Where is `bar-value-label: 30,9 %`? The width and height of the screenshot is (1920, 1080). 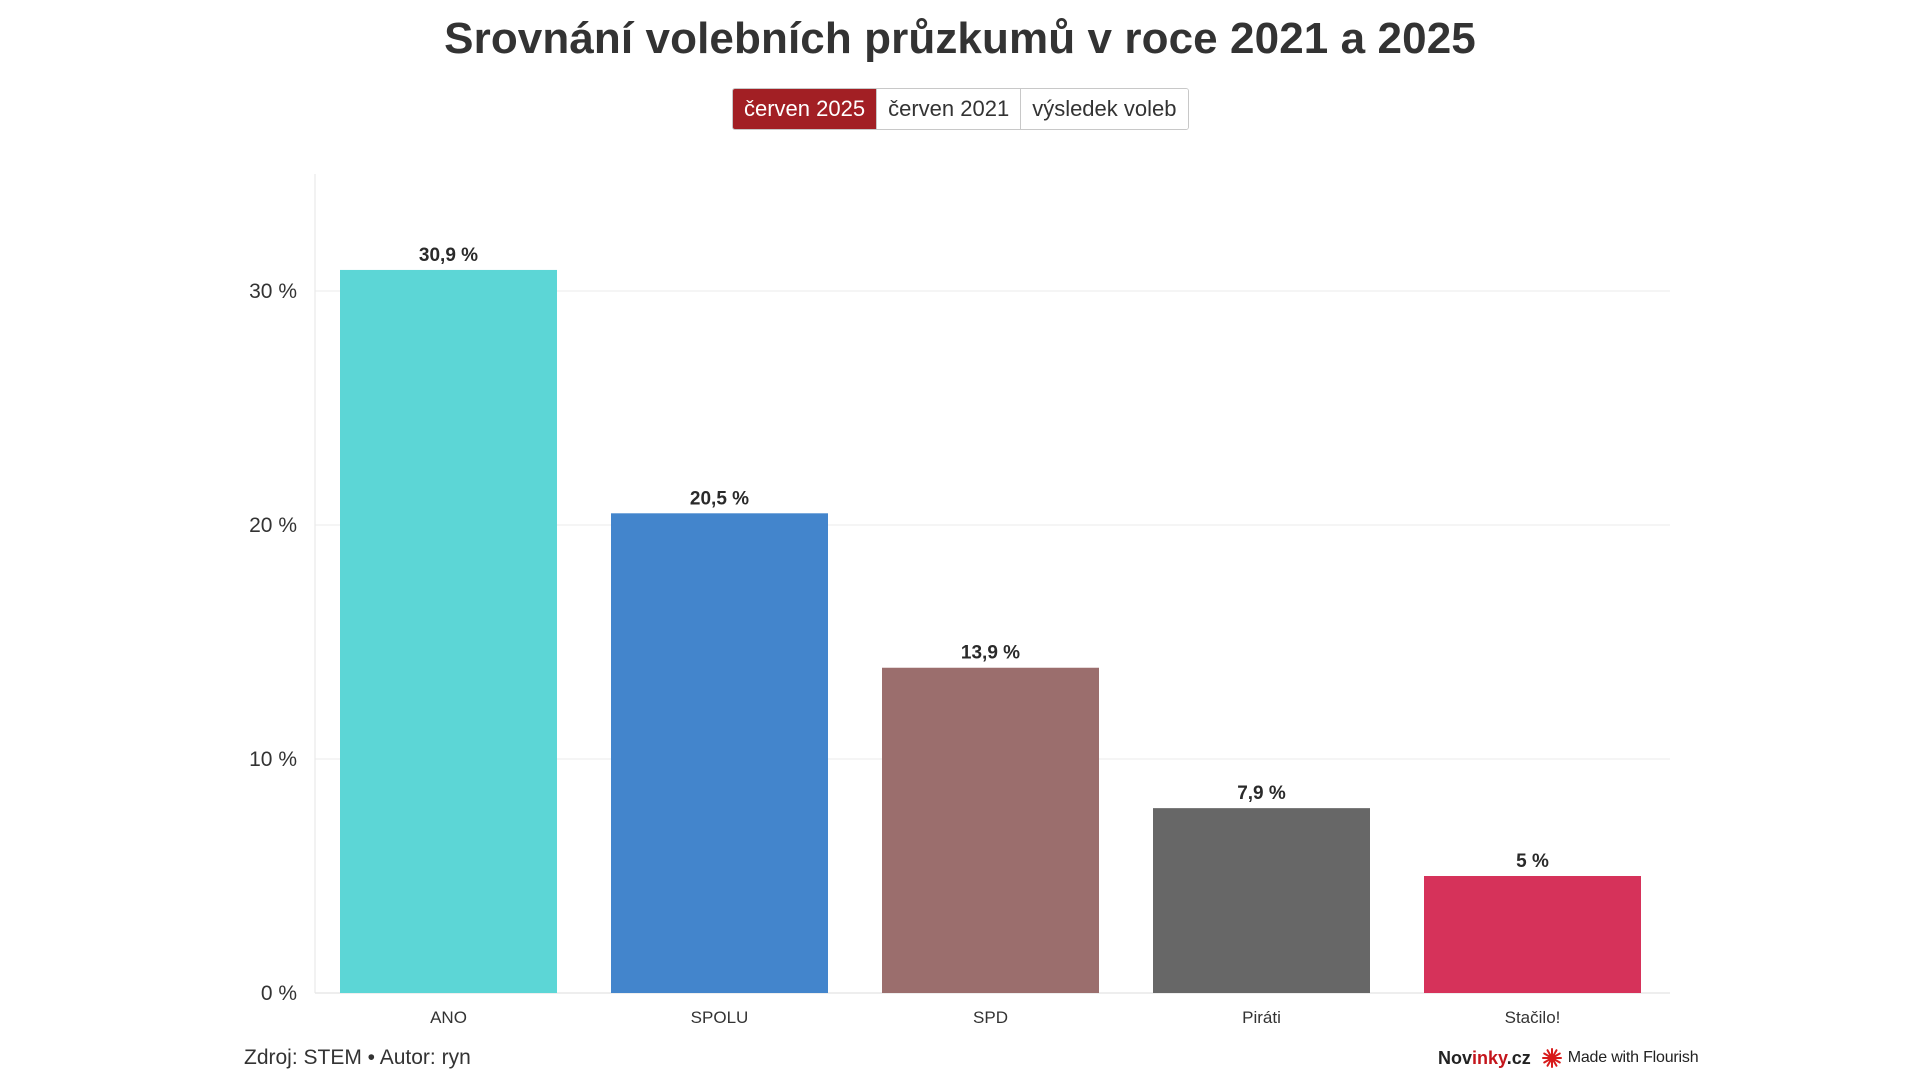 bar-value-label: 30,9 % is located at coordinates (448, 255).